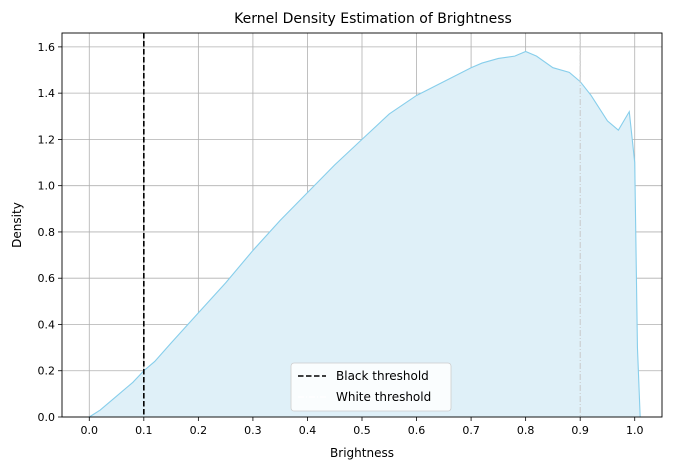 This screenshot has height=470, width=691. I want to click on y-tick-label-4: 0.8, so click(47, 232).